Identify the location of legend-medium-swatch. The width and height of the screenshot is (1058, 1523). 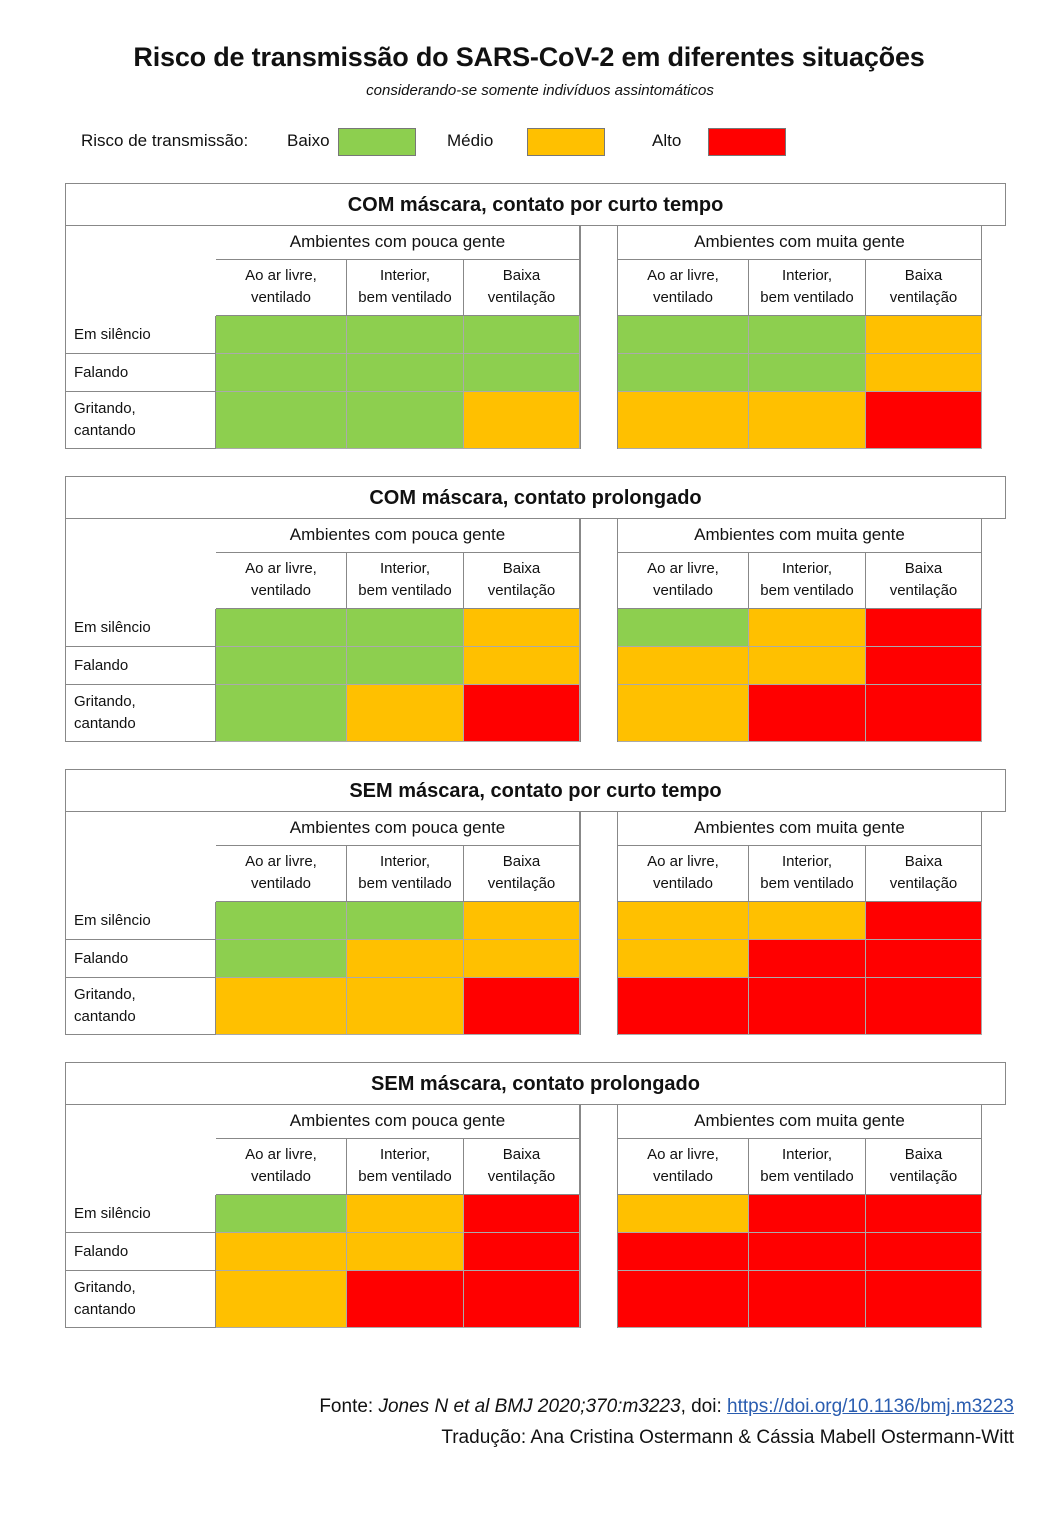
(566, 142).